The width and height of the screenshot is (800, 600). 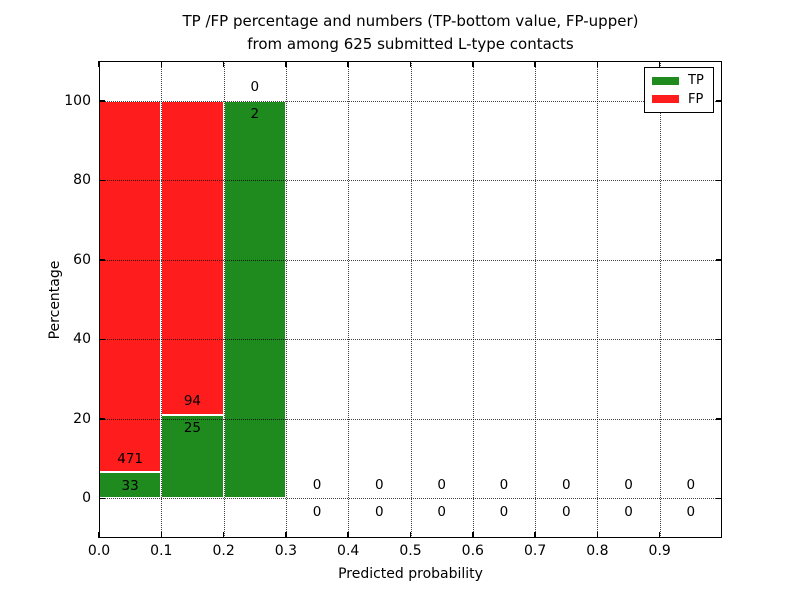 What do you see at coordinates (410, 574) in the screenshot?
I see `x-axis-label: Predicted probability` at bounding box center [410, 574].